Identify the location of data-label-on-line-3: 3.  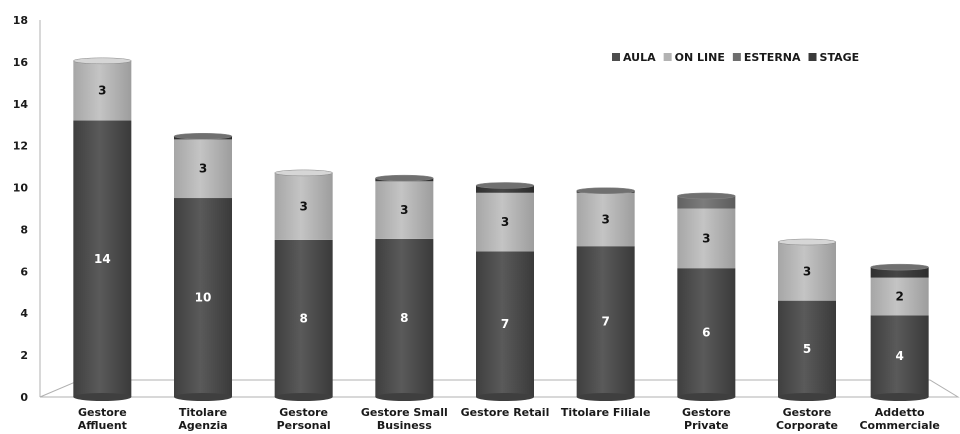
(303, 206).